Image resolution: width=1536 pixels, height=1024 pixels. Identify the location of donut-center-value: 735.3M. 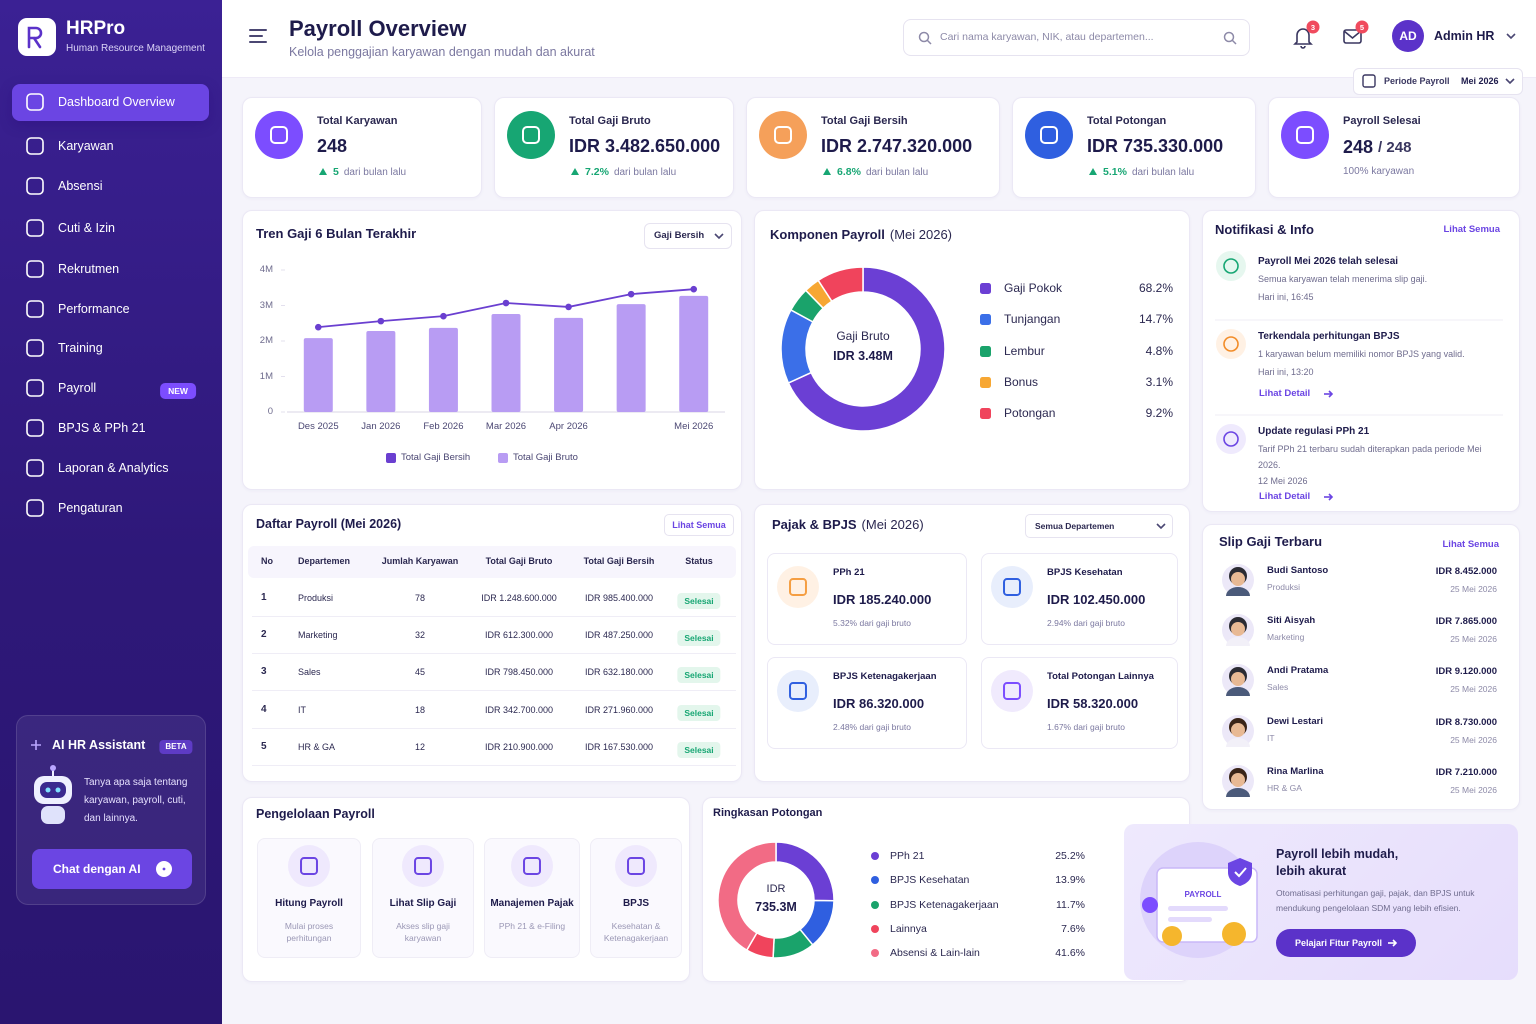
(776, 906).